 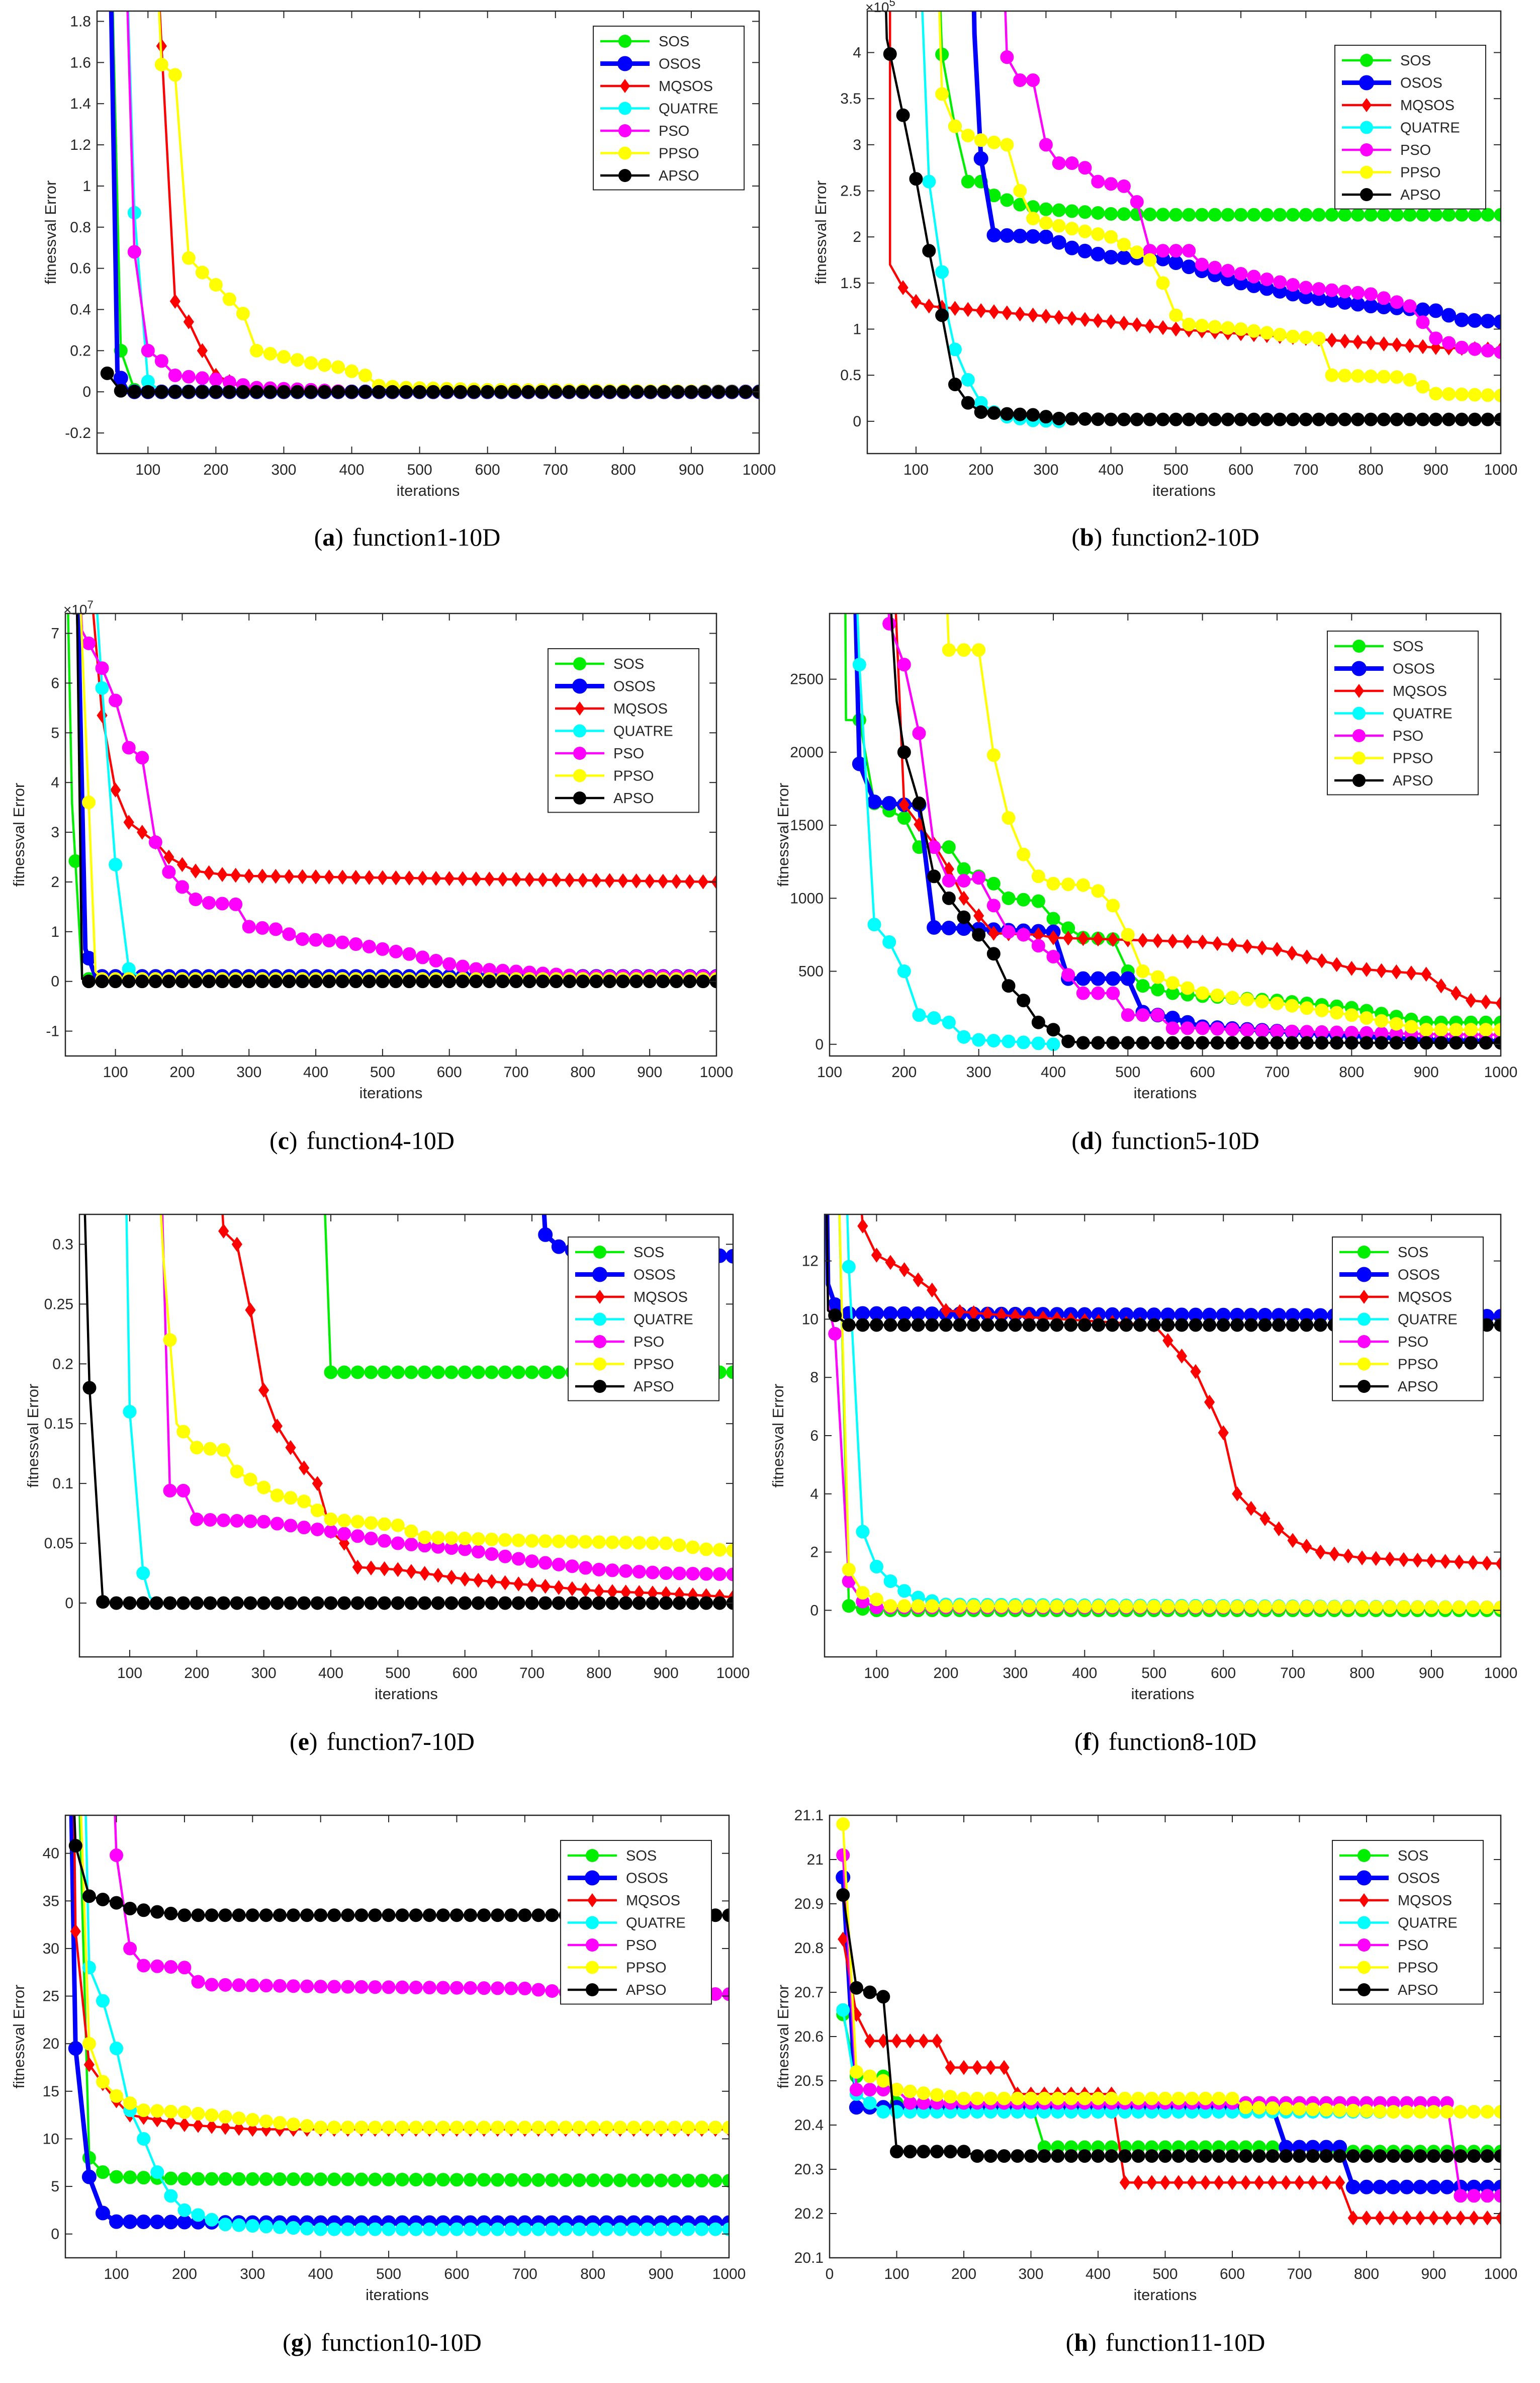 I want to click on legend-marker-quatre, so click(x=1364, y=1922).